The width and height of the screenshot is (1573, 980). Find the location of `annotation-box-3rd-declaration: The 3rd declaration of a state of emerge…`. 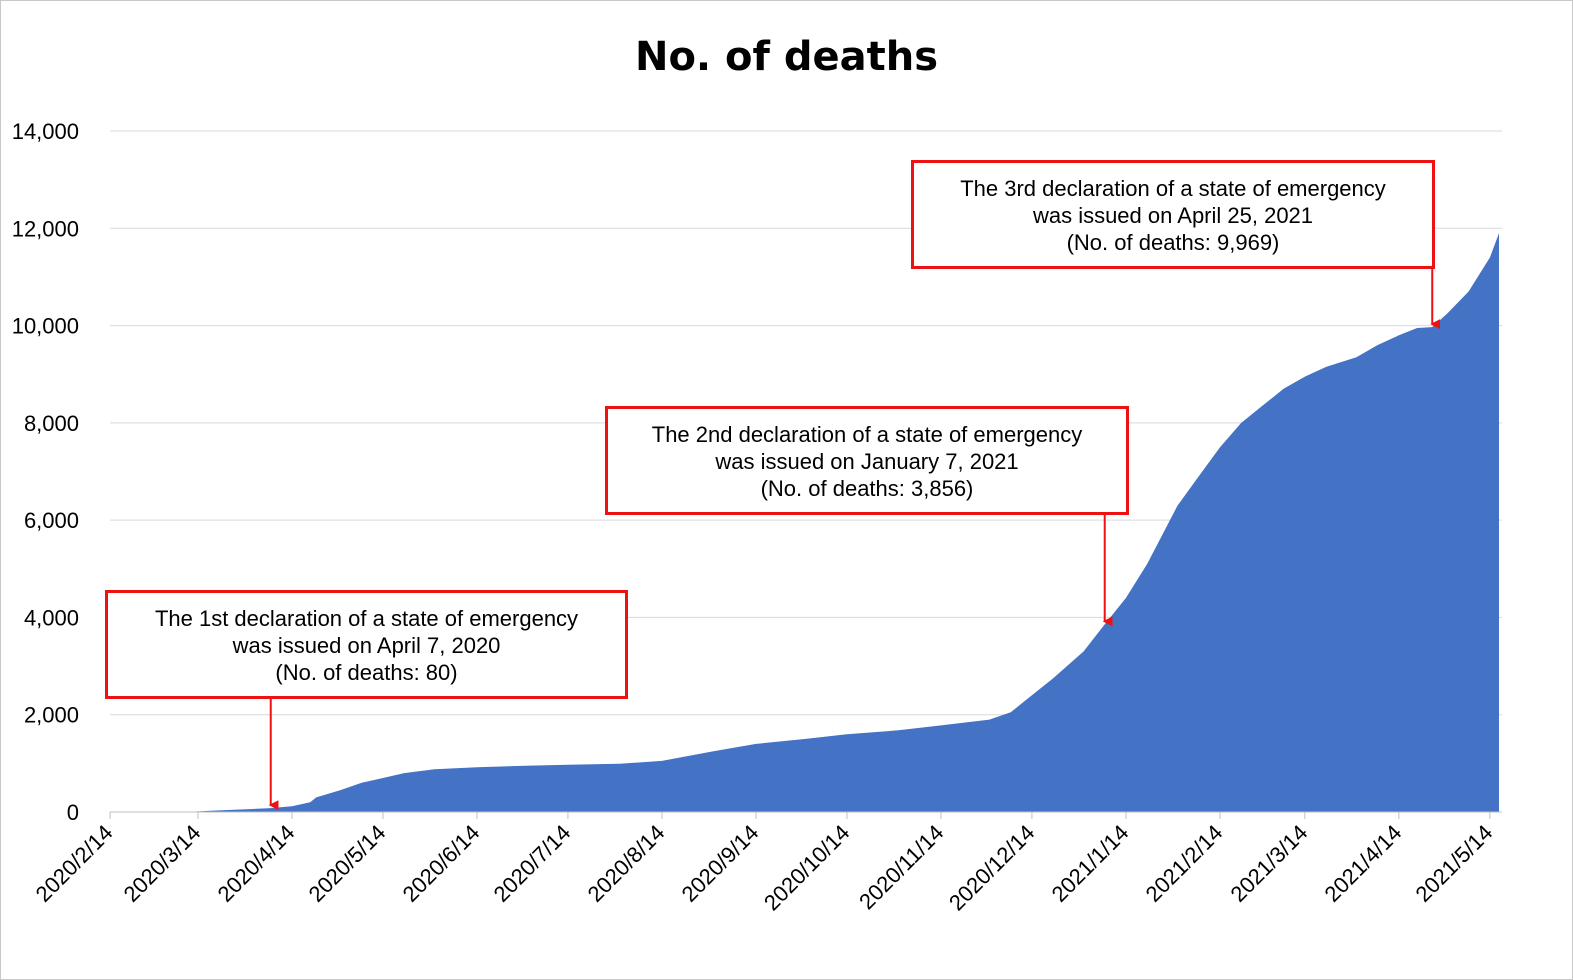

annotation-box-3rd-declaration: The 3rd declaration of a state of emerge… is located at coordinates (1173, 214).